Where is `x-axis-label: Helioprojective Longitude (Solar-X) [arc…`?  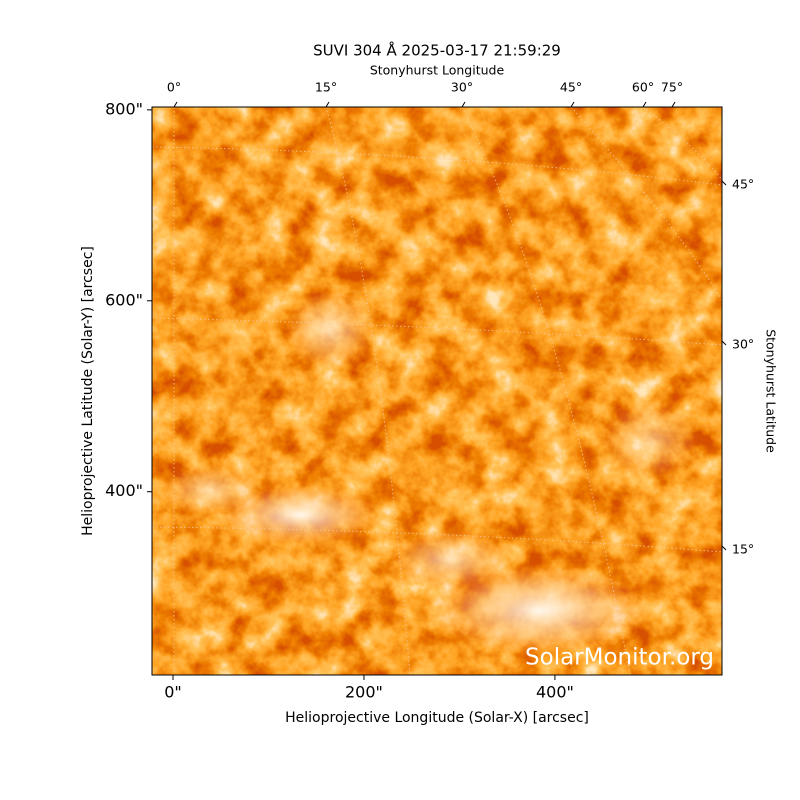 x-axis-label: Helioprojective Longitude (Solar-X) [arc… is located at coordinates (437, 718).